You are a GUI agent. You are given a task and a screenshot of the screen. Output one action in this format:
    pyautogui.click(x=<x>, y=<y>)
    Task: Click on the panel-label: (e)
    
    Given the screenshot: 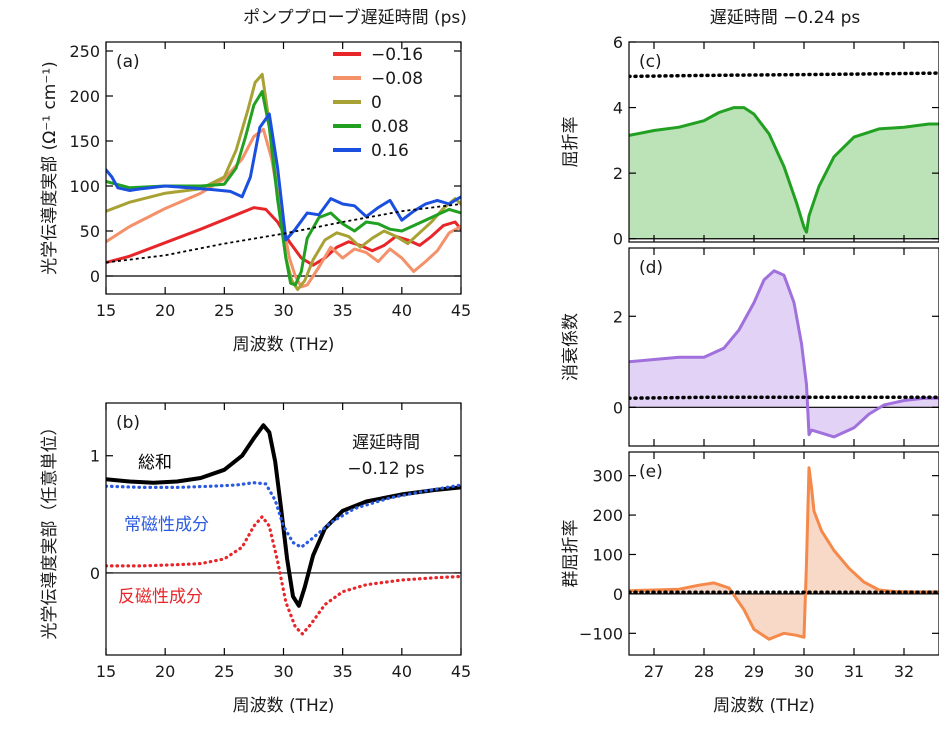 What is the action you would take?
    pyautogui.click(x=651, y=472)
    